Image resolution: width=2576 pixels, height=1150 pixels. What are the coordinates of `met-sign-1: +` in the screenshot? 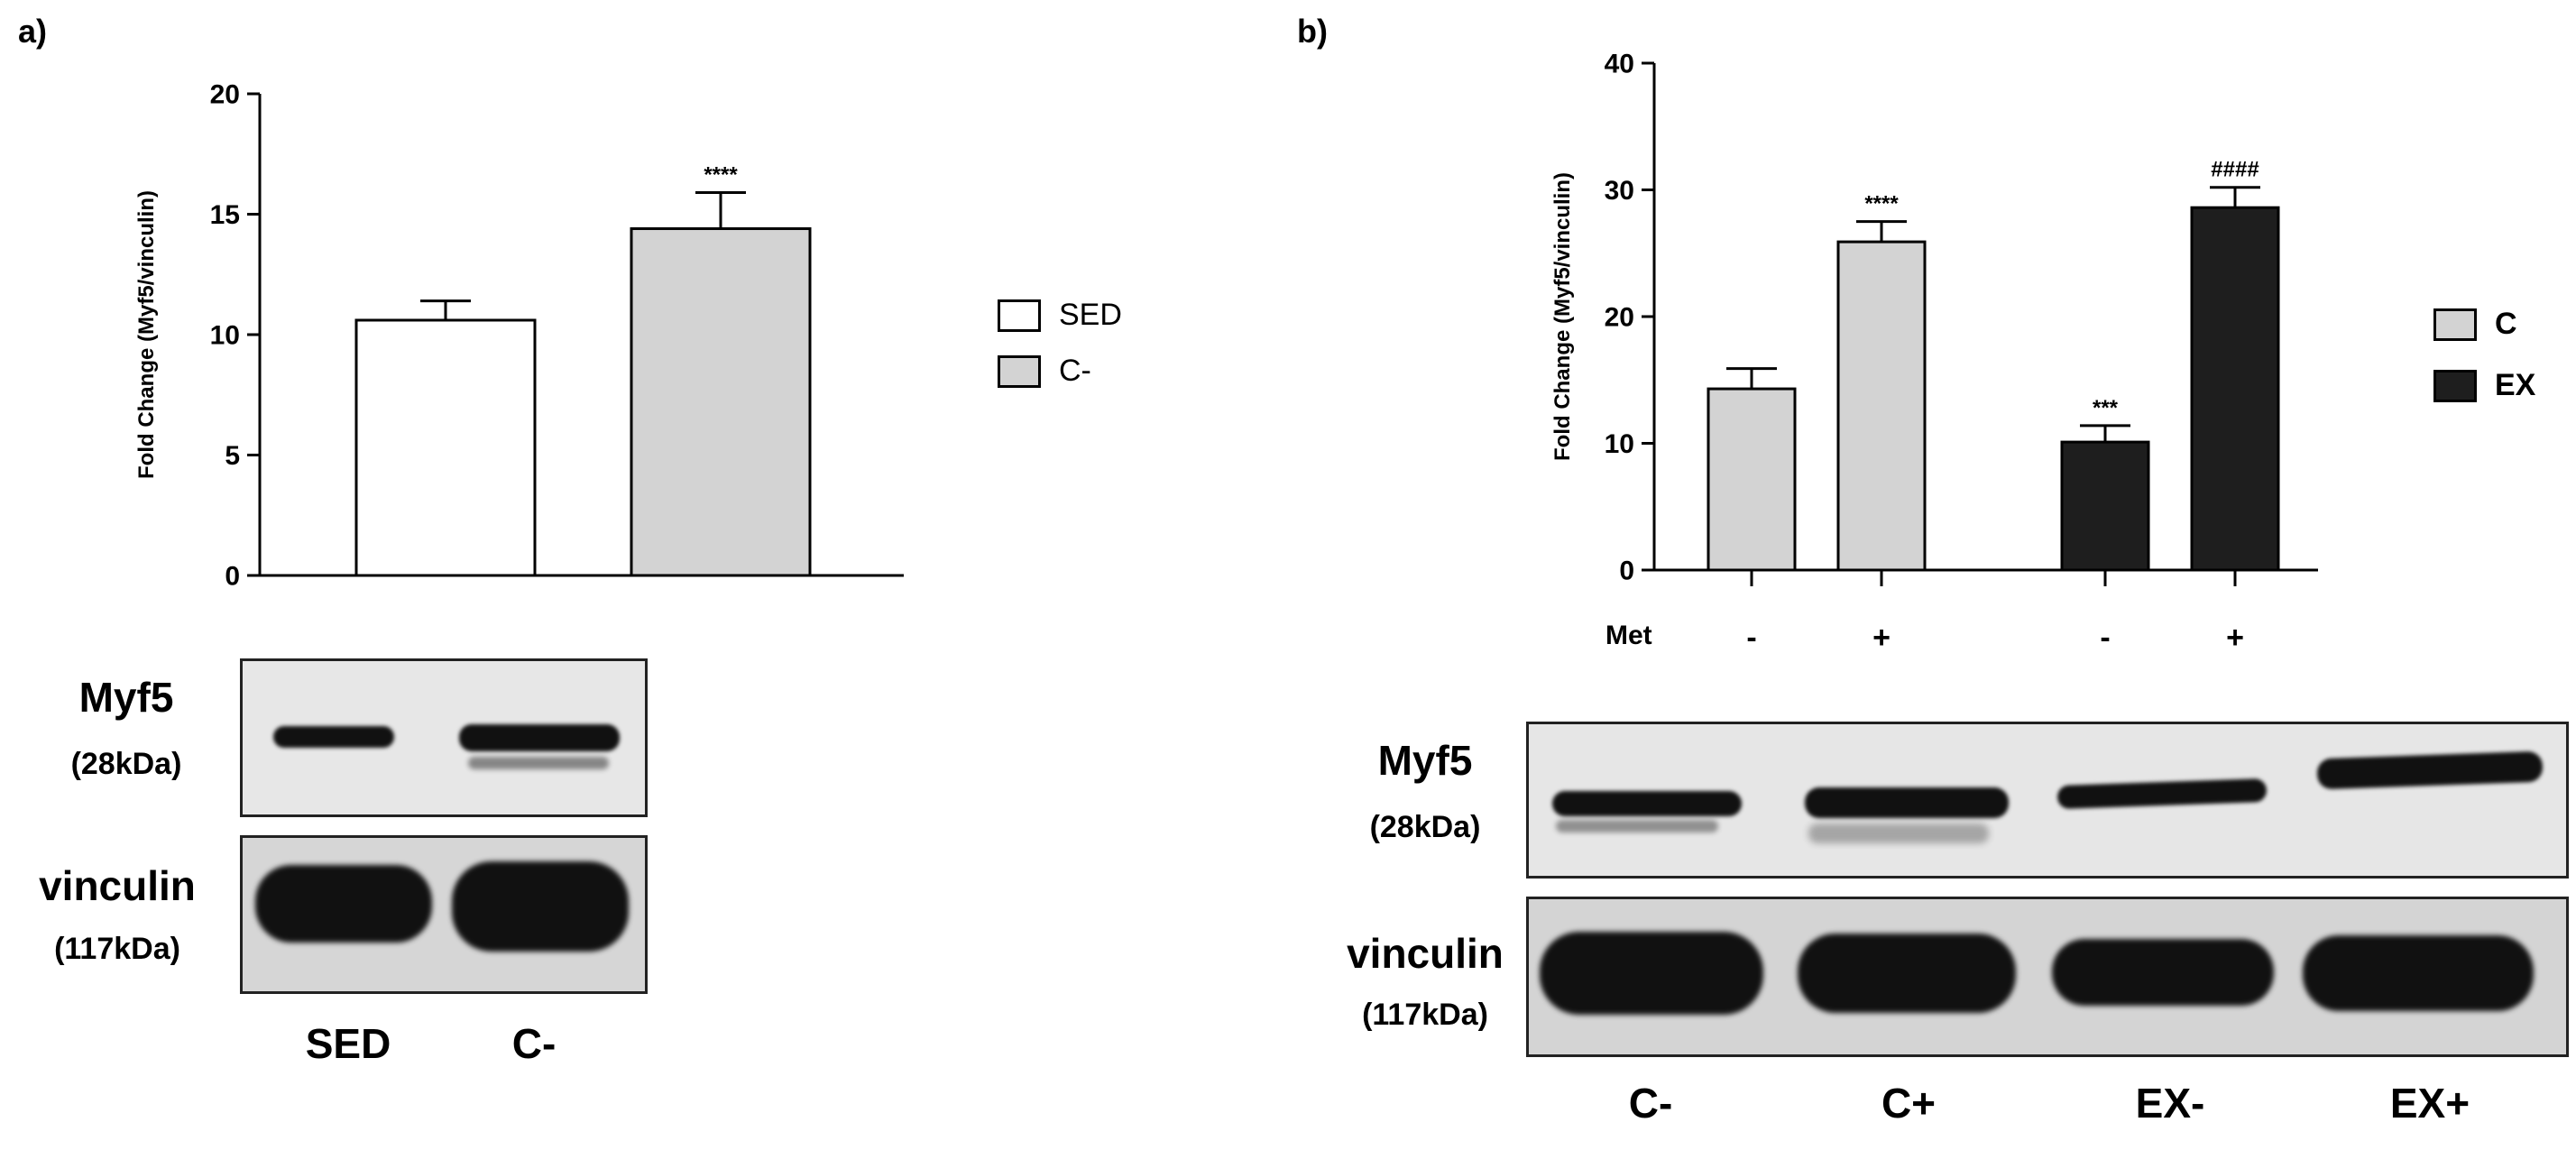 It's located at (1882, 638).